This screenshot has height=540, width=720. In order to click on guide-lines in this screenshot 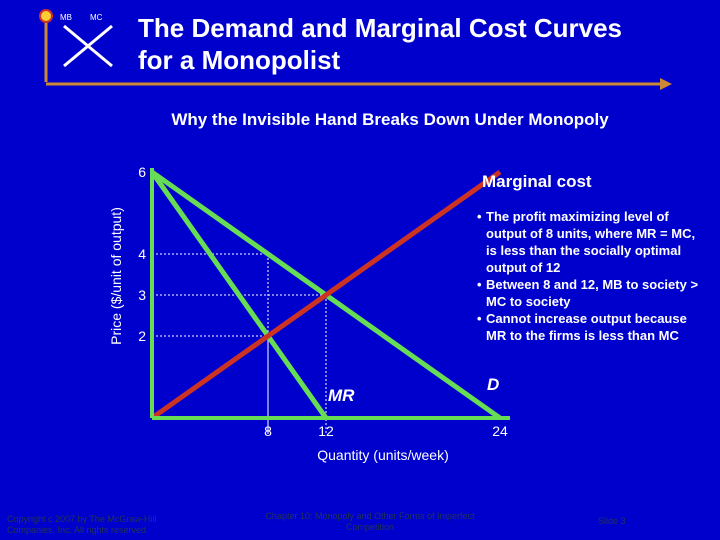, I will do `click(239, 343)`.